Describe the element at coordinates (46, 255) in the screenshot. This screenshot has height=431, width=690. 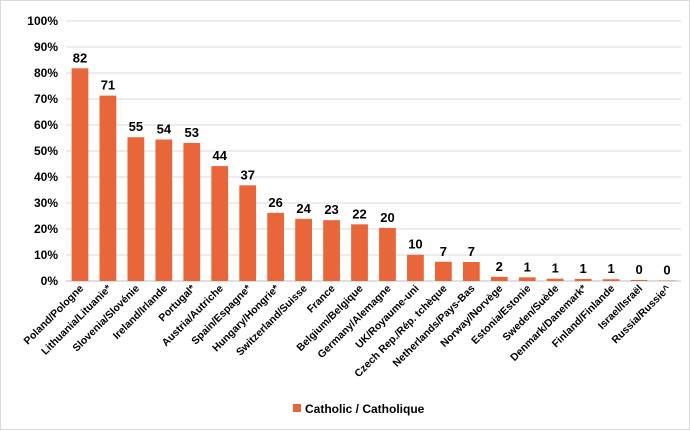
I see `y-tick-label: 10%` at that location.